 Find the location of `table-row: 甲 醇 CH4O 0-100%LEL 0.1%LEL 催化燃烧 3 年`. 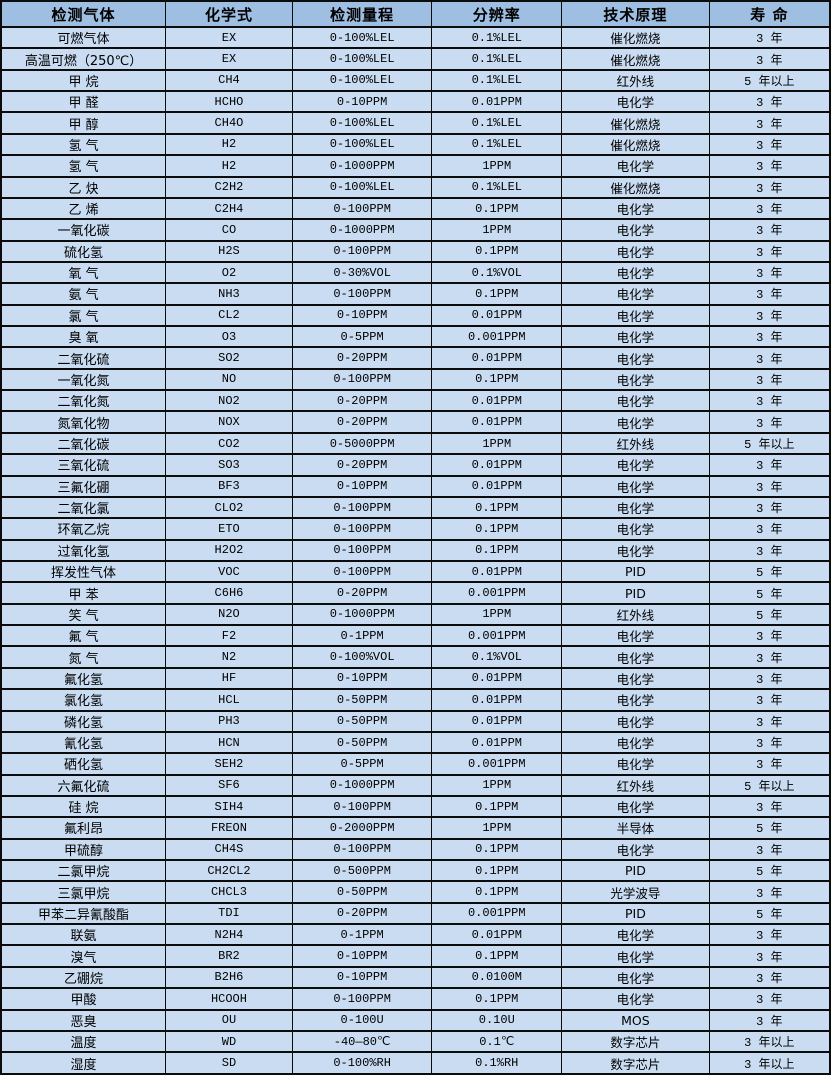

table-row: 甲 醇 CH4O 0-100%LEL 0.1%LEL 催化燃烧 3 年 is located at coordinates (415, 123).